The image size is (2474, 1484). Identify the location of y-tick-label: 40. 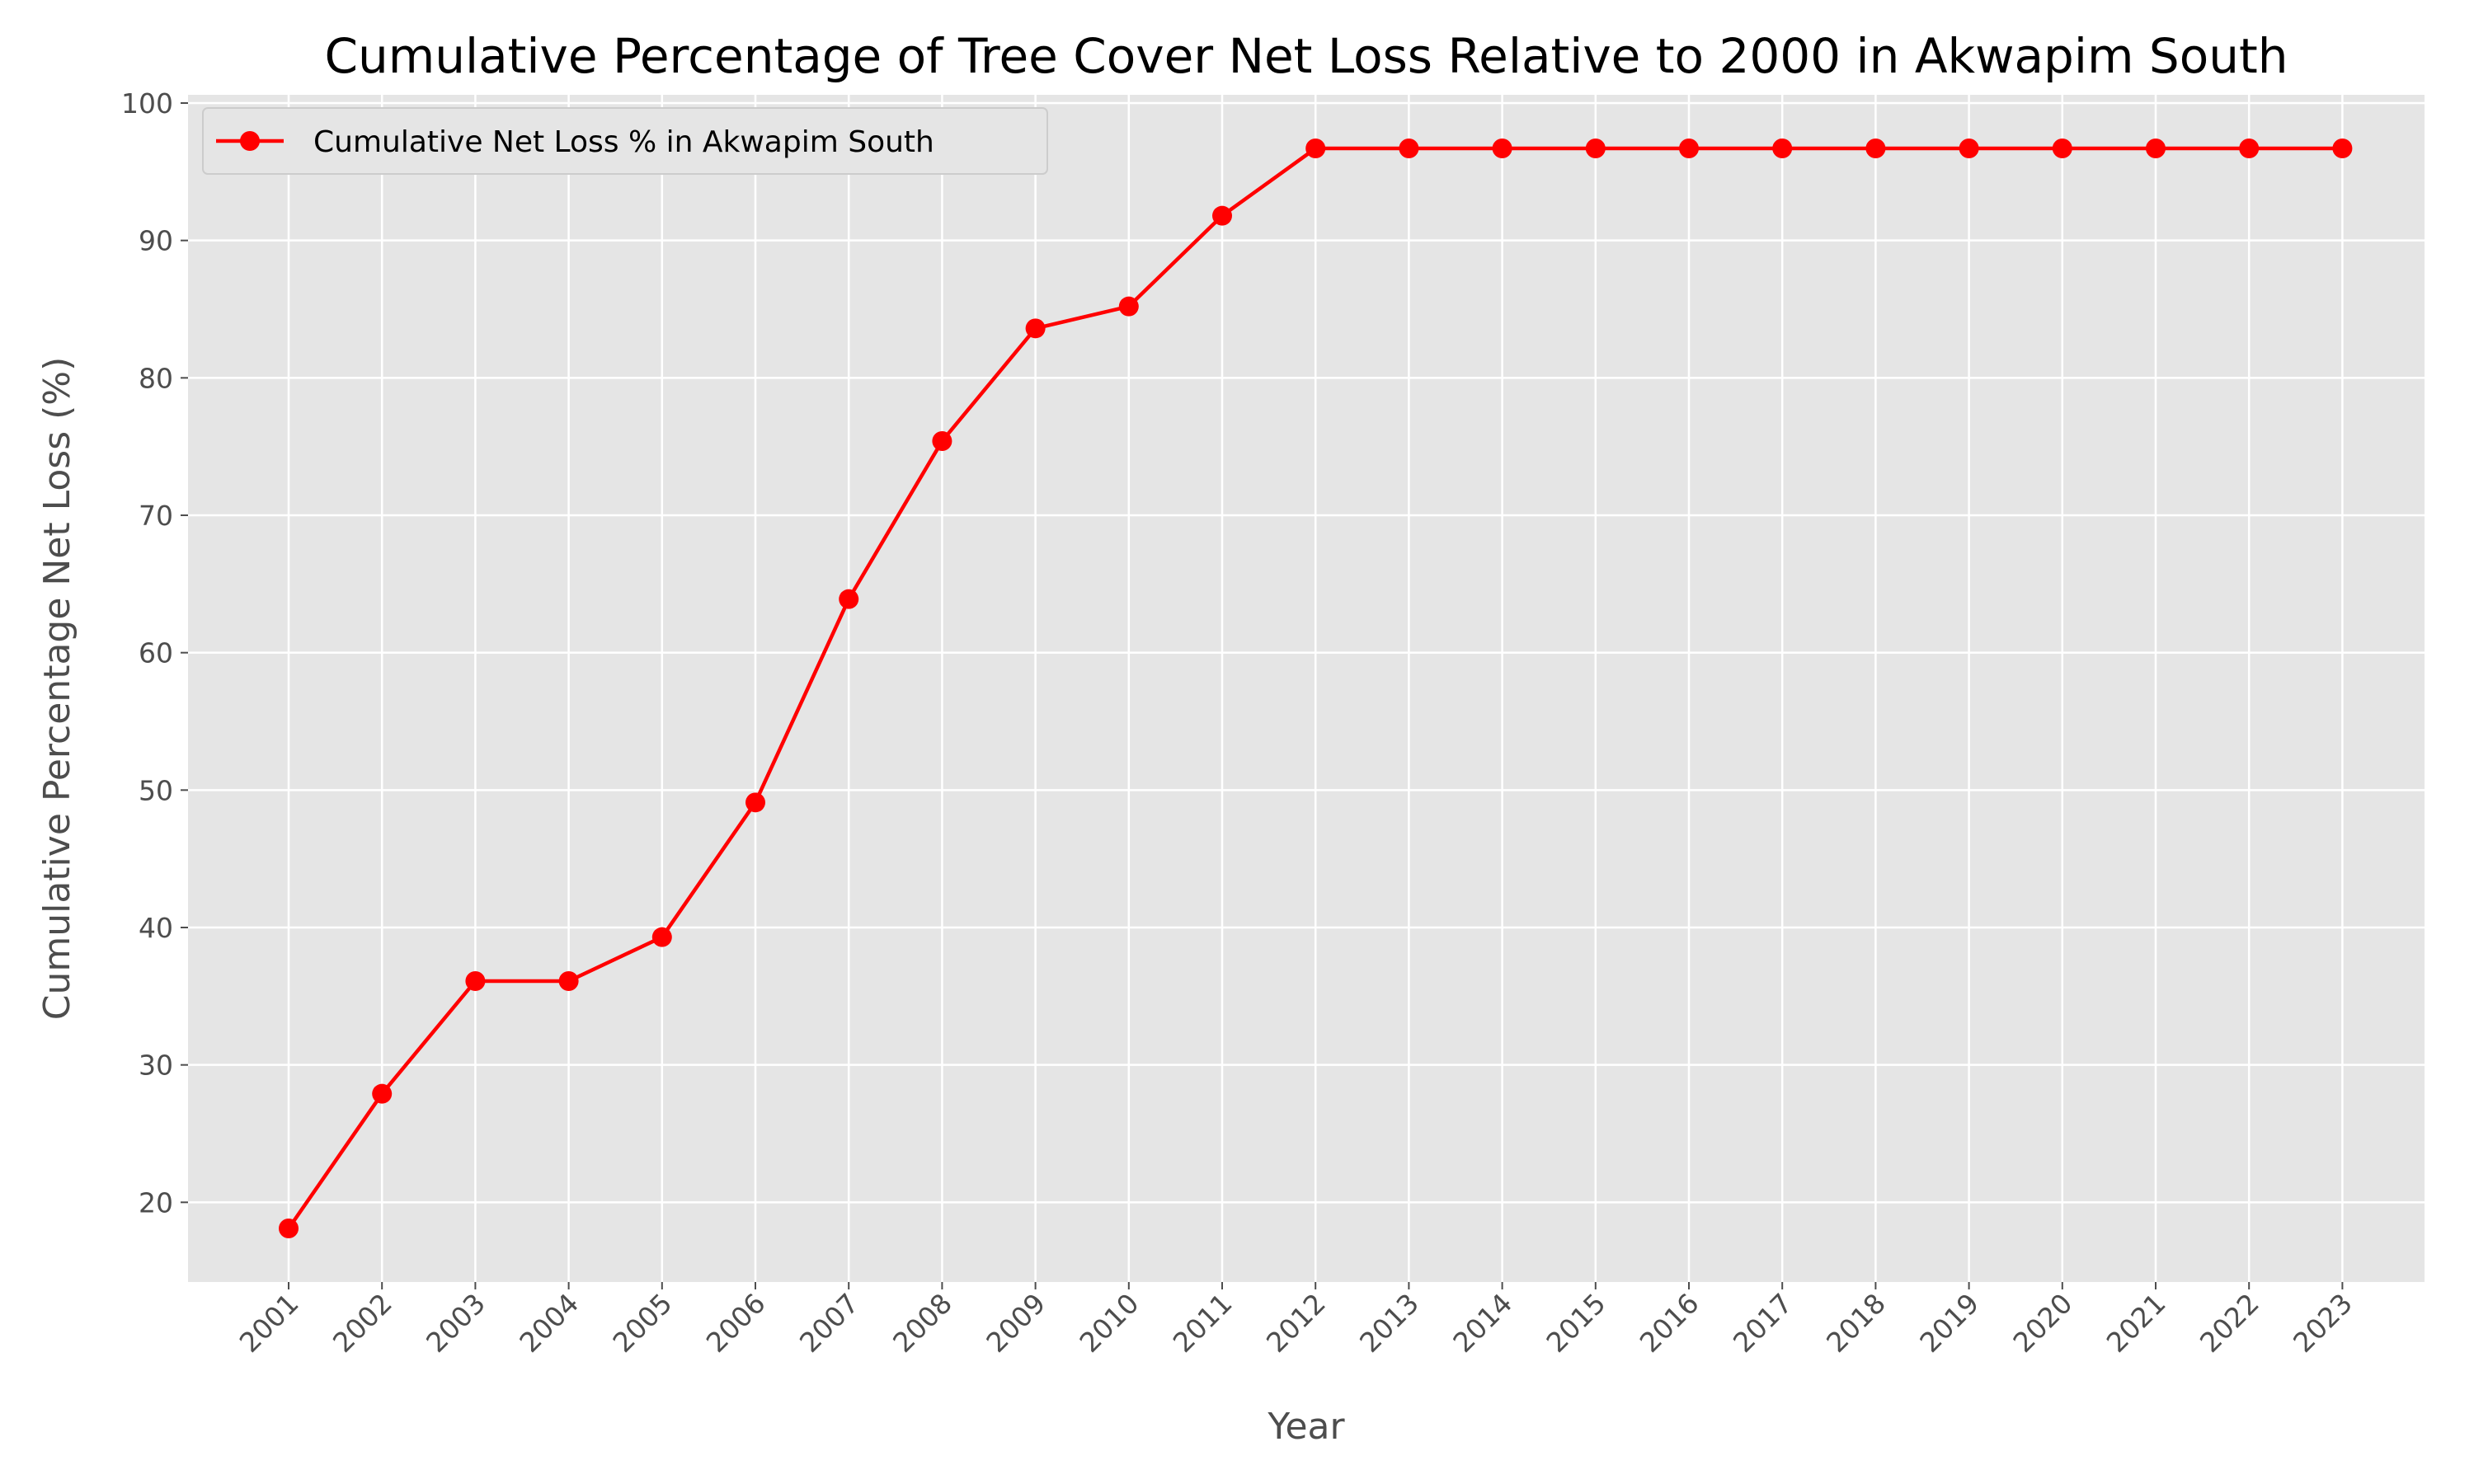
(156, 928).